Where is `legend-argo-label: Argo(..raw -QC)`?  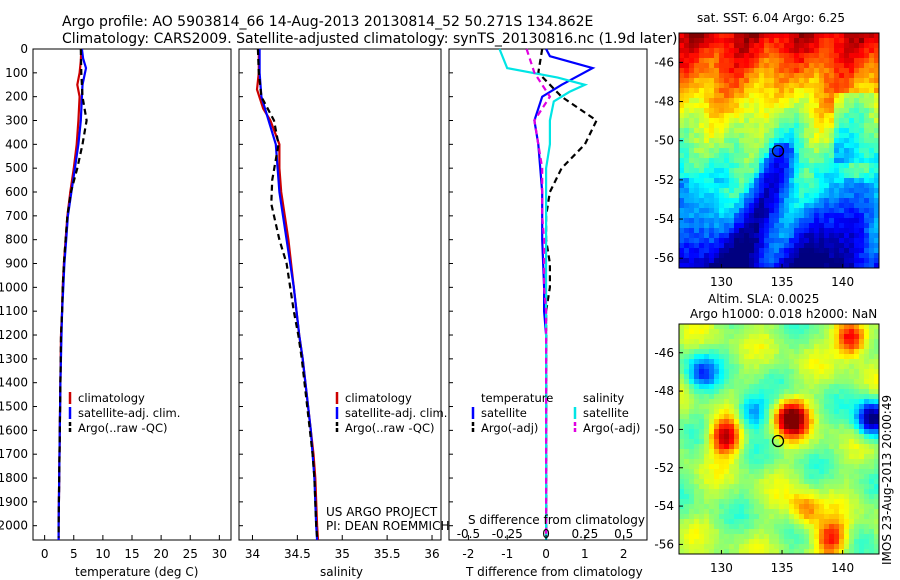 legend-argo-label: Argo(..raw -QC) is located at coordinates (390, 428).